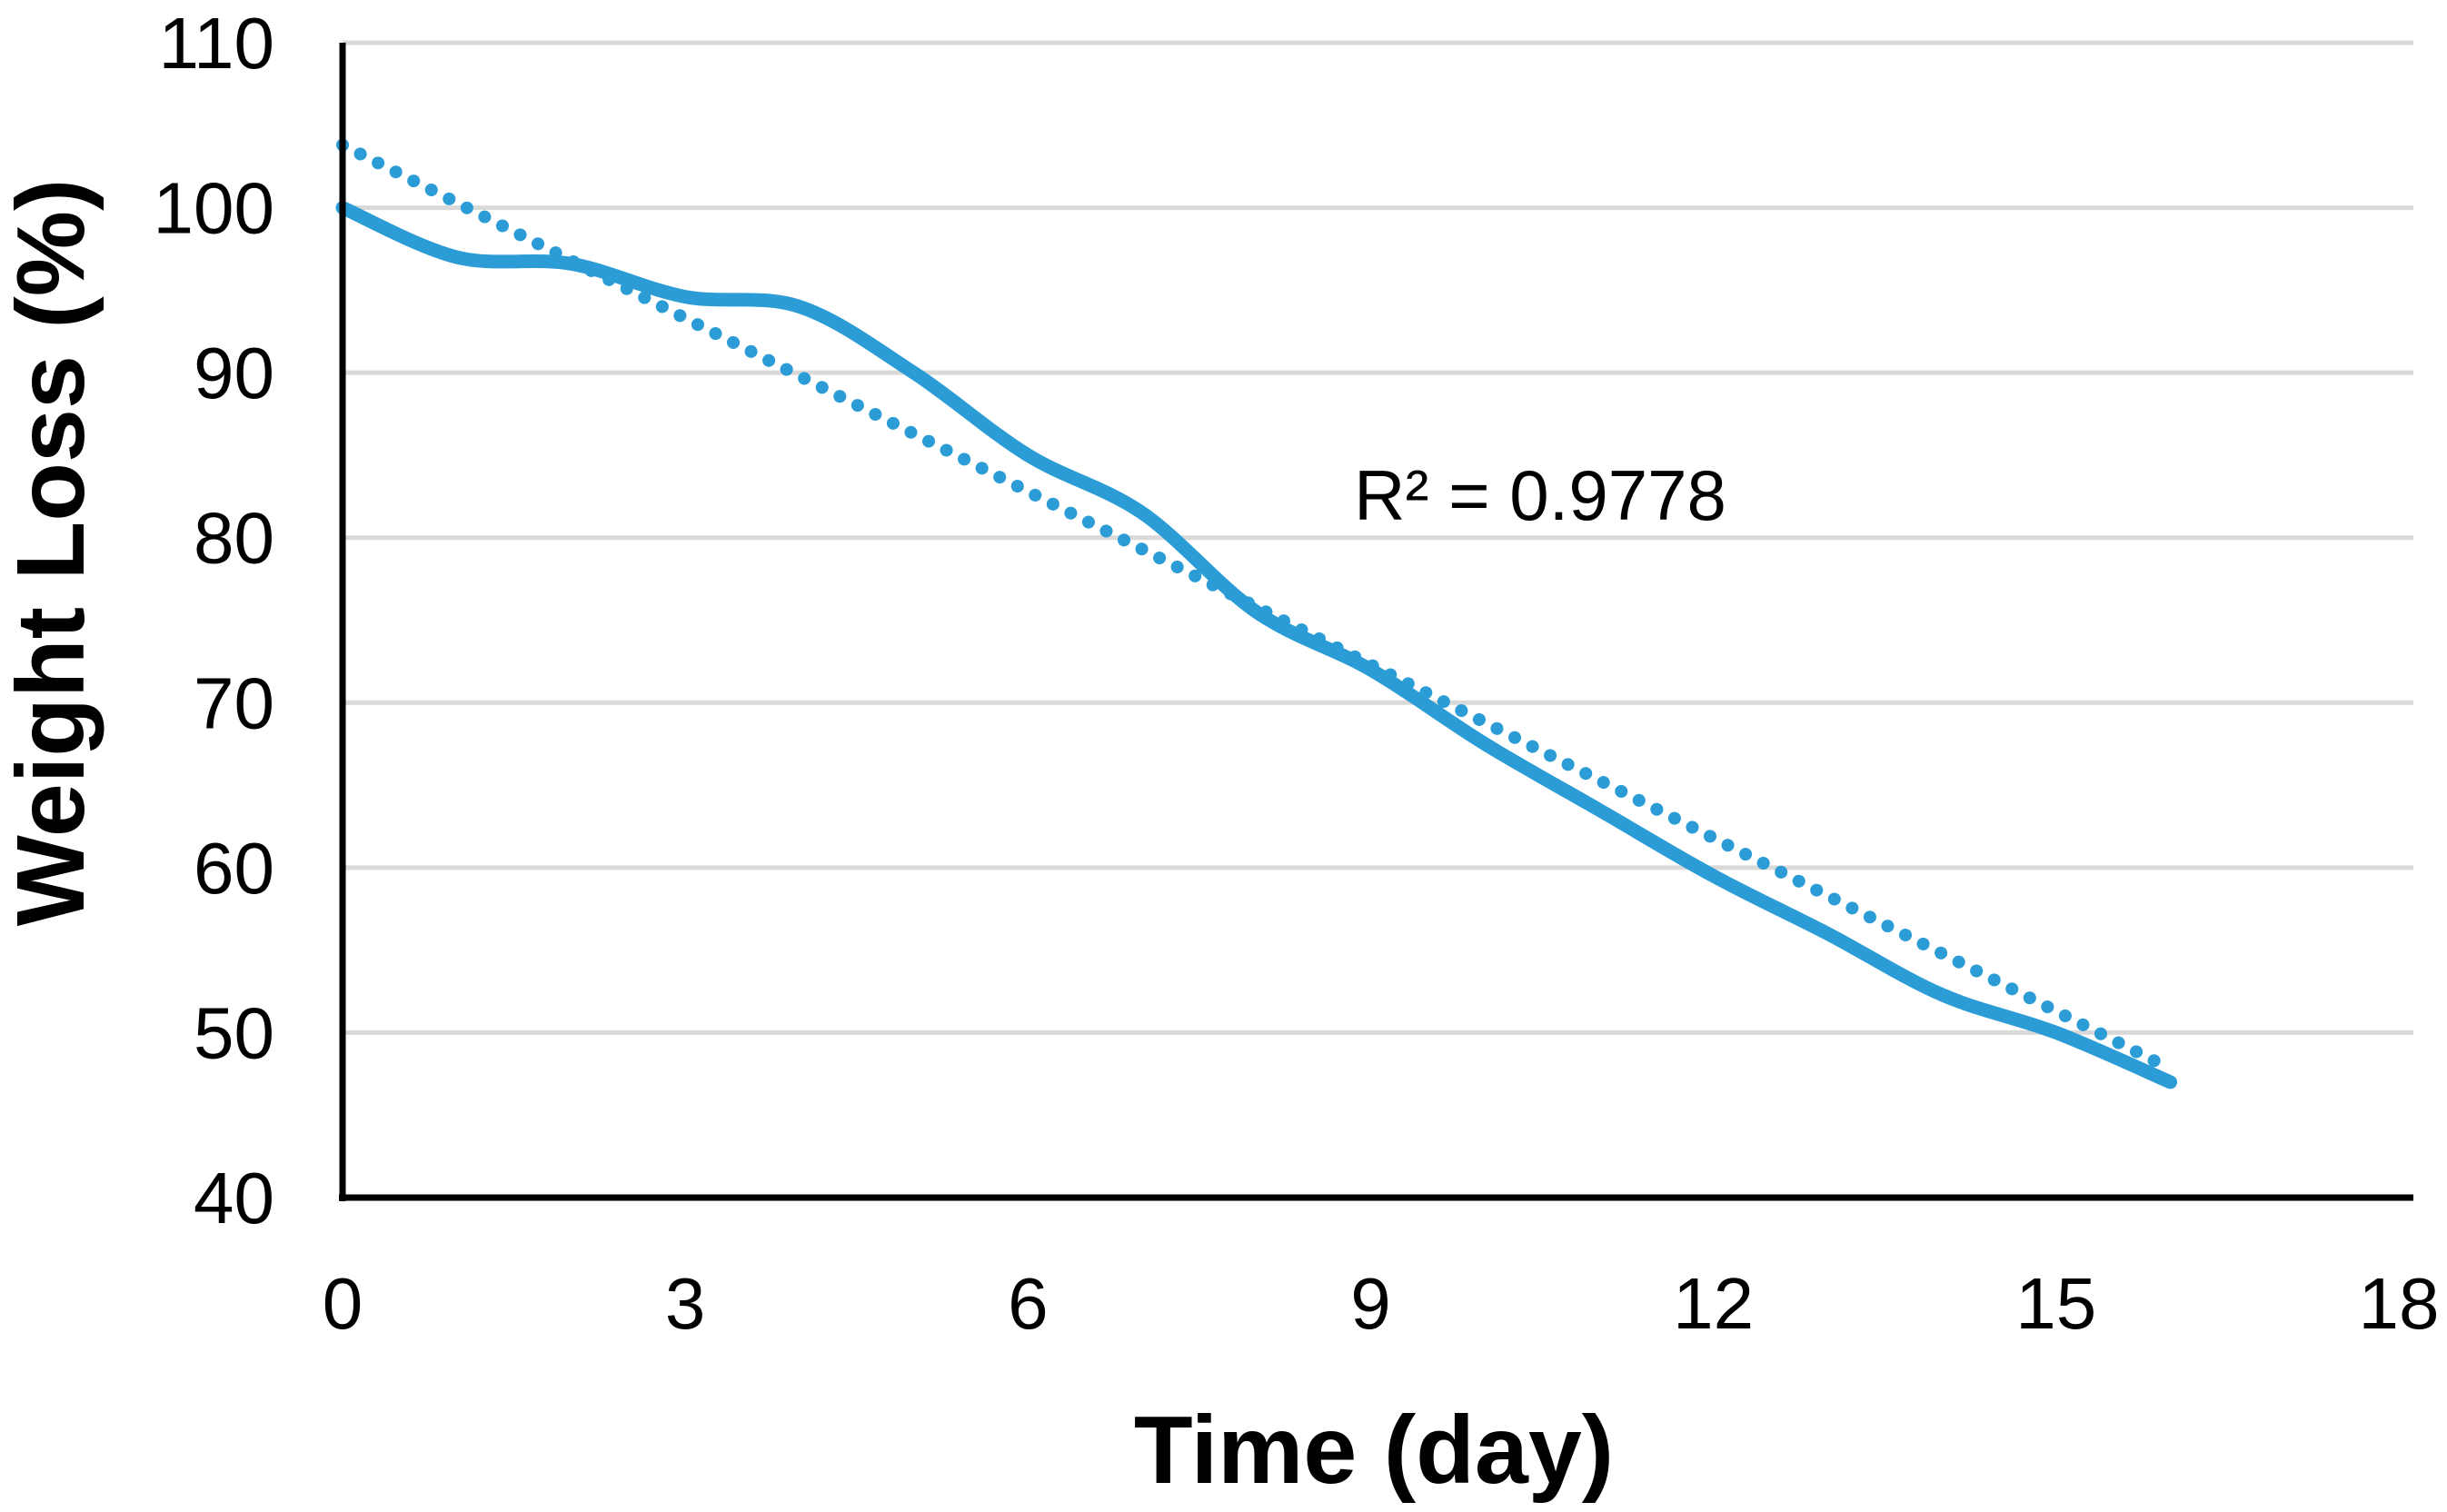 This screenshot has height=1512, width=2447. Describe the element at coordinates (234, 1198) in the screenshot. I see `y-tick-label: 40` at that location.